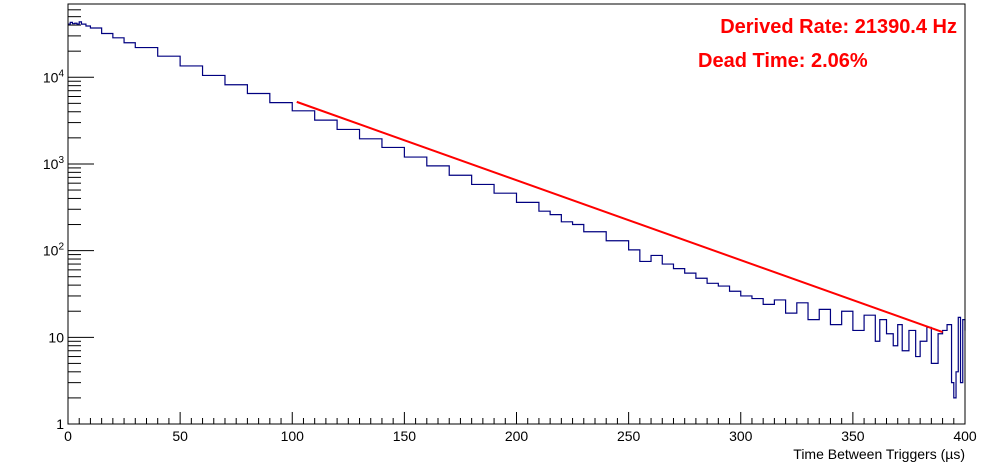  I want to click on x-tick-label: 350, so click(853, 436).